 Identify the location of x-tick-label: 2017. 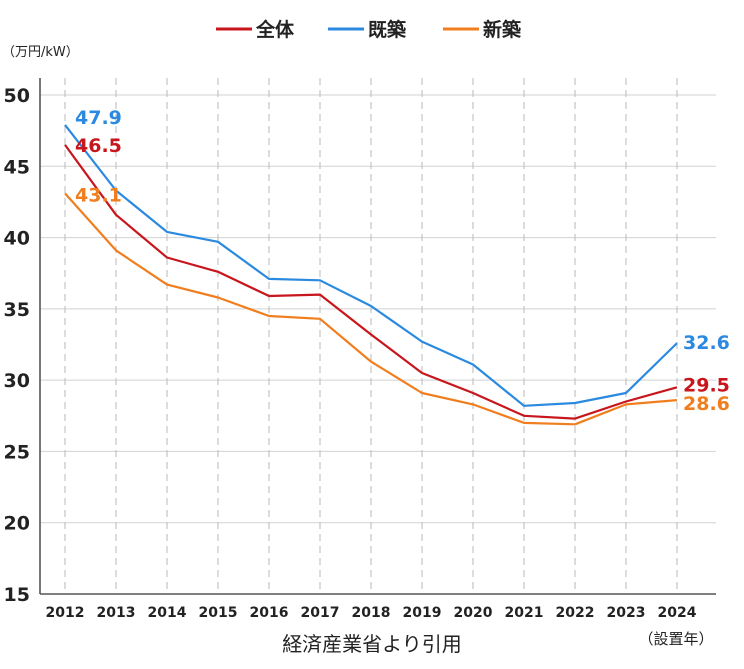
(320, 613).